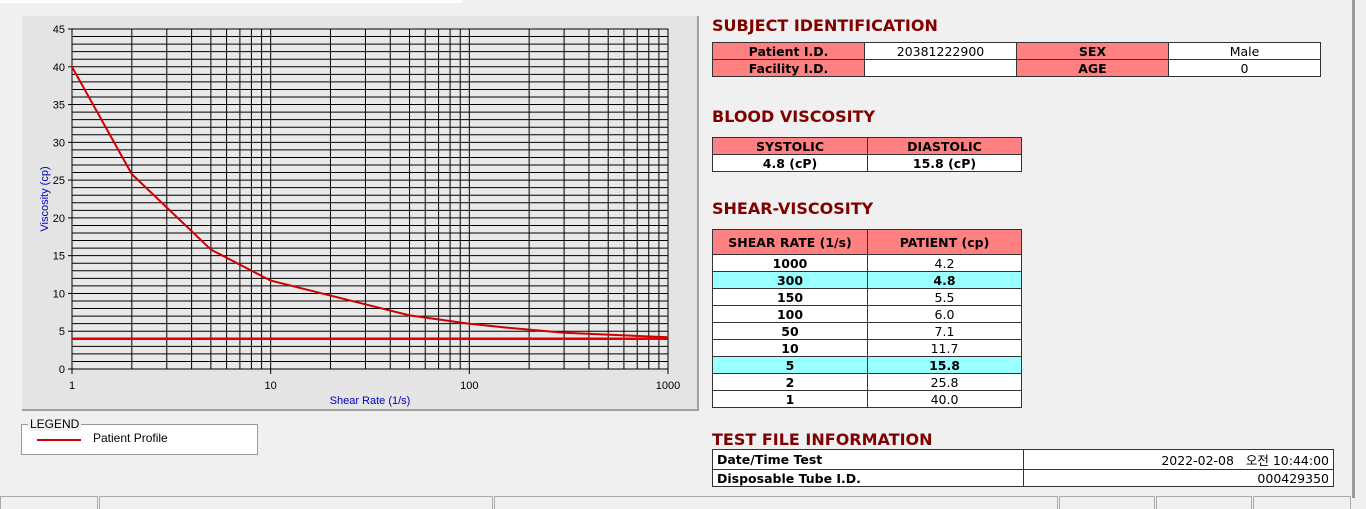 The width and height of the screenshot is (1366, 509). What do you see at coordinates (868, 478) in the screenshot?
I see `tube-label: Disposable Tube I.D.` at bounding box center [868, 478].